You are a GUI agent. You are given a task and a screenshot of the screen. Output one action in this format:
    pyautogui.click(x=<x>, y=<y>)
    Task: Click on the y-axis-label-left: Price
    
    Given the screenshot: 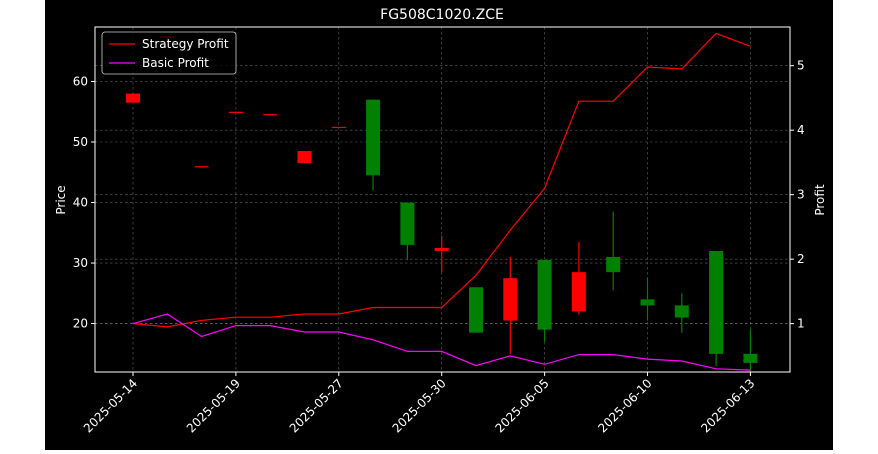 What is the action you would take?
    pyautogui.click(x=61, y=199)
    